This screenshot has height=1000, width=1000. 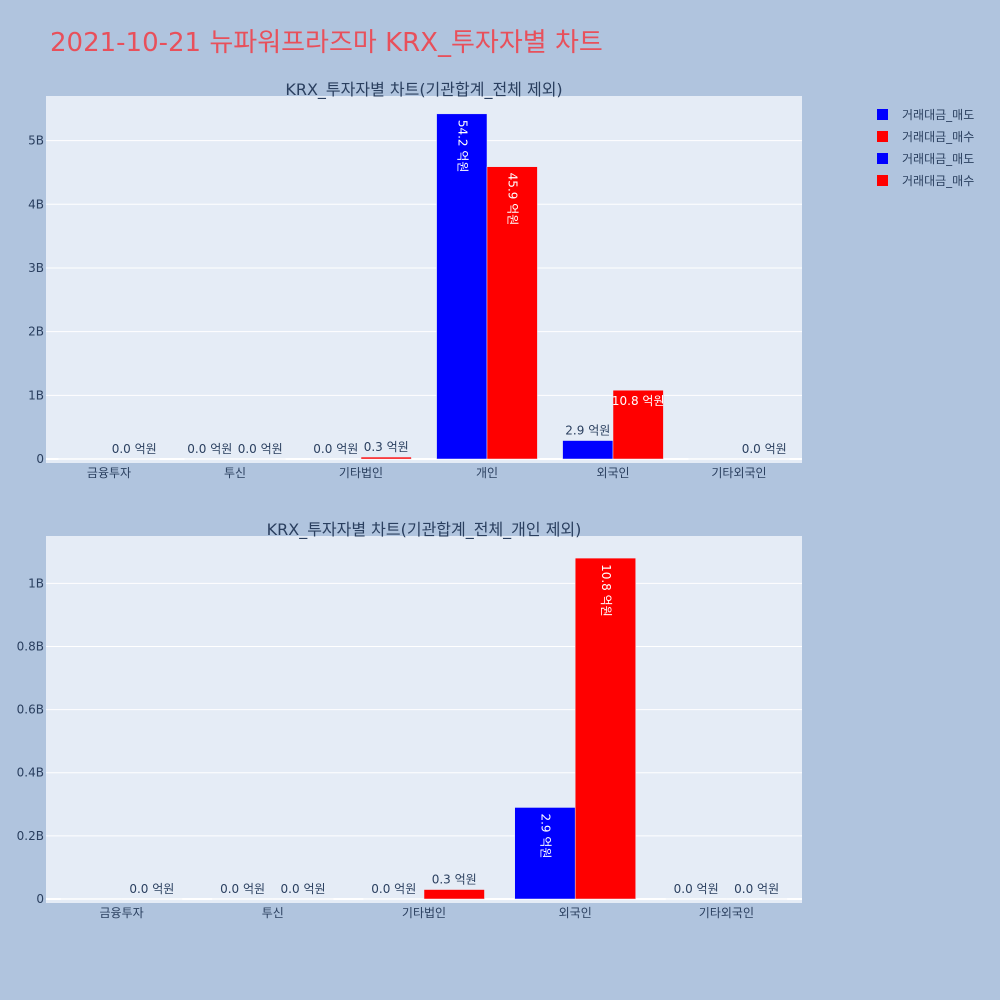 I want to click on page-title: 2021-10-21 뉴파워프라즈마 KRX_투자자별 차트, so click(x=326, y=43).